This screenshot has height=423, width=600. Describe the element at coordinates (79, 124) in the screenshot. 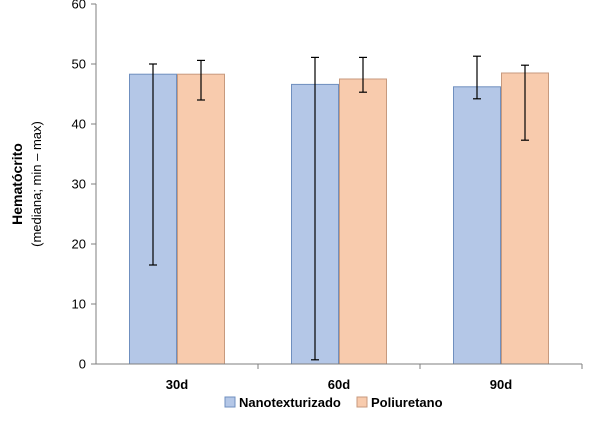

I see `y-tick-label: 40` at that location.